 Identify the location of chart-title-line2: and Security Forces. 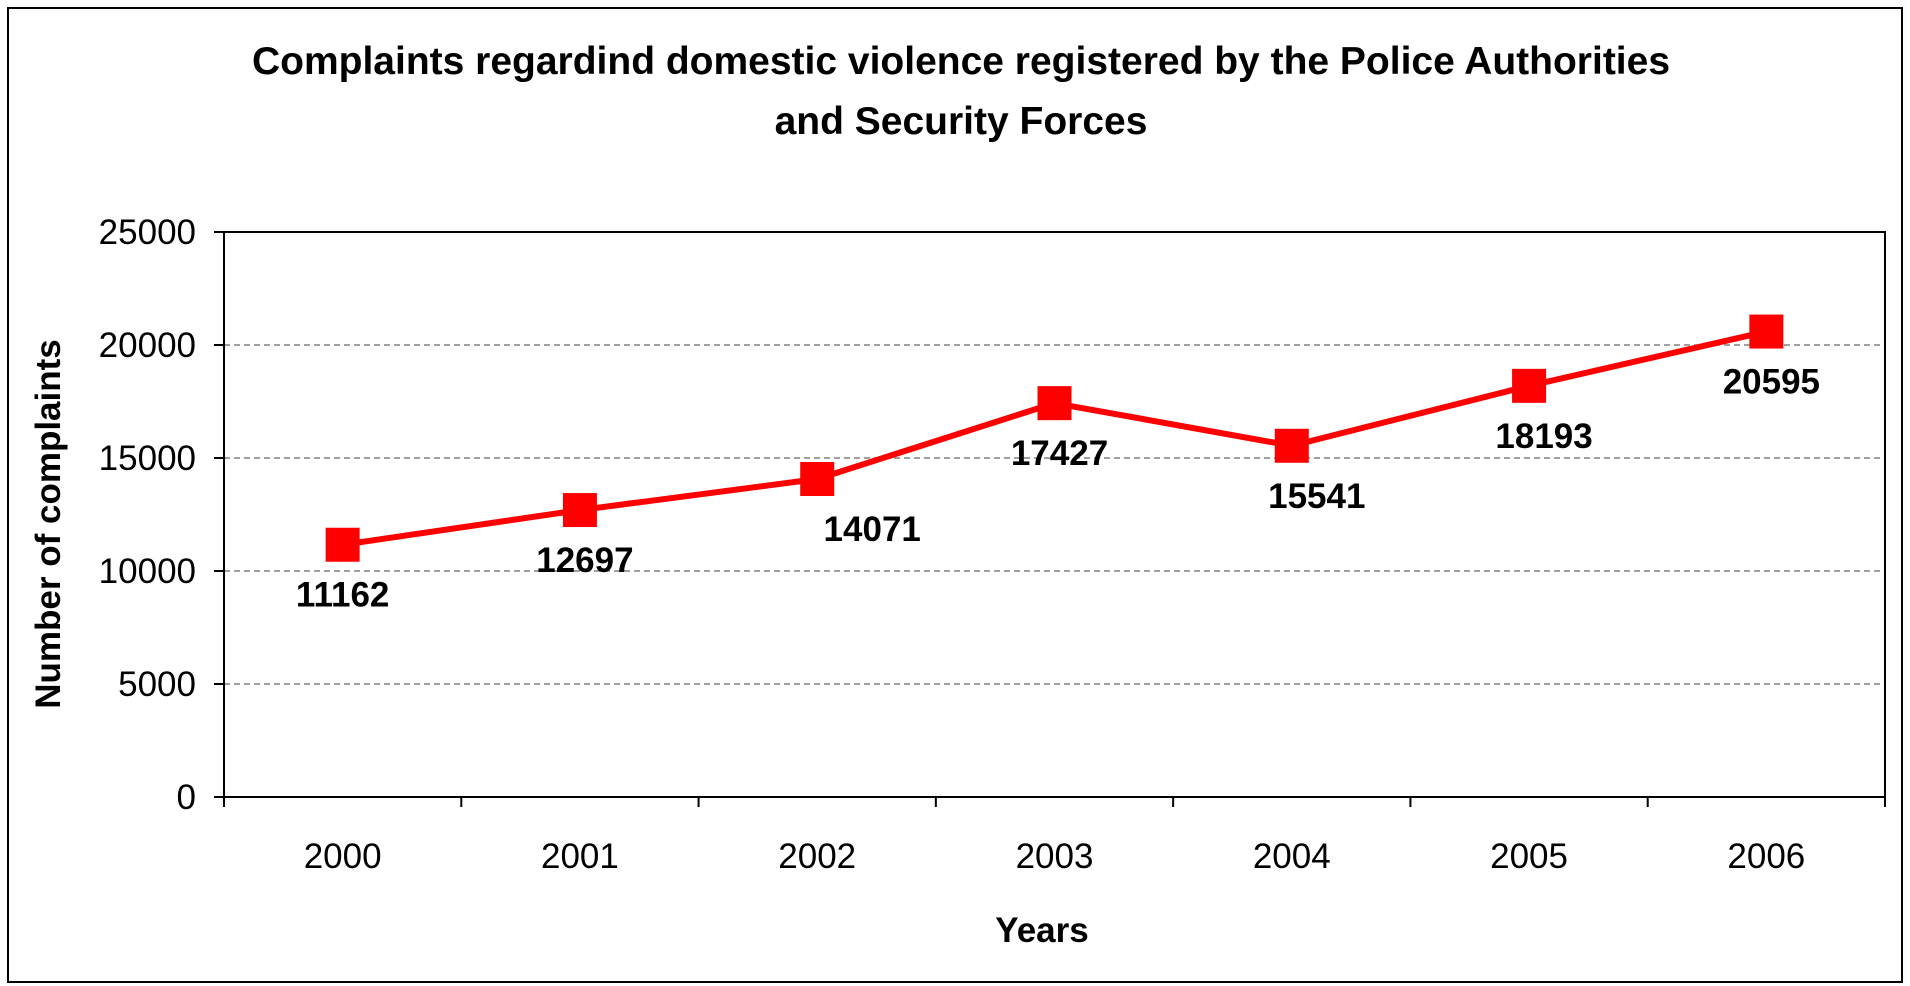
(961, 121).